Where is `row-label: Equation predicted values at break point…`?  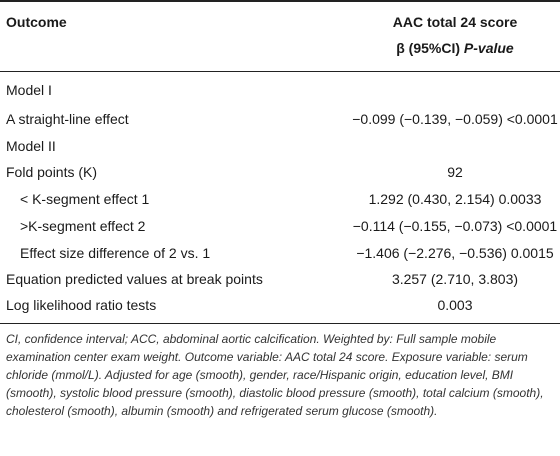 row-label: Equation predicted values at break point… is located at coordinates (134, 279).